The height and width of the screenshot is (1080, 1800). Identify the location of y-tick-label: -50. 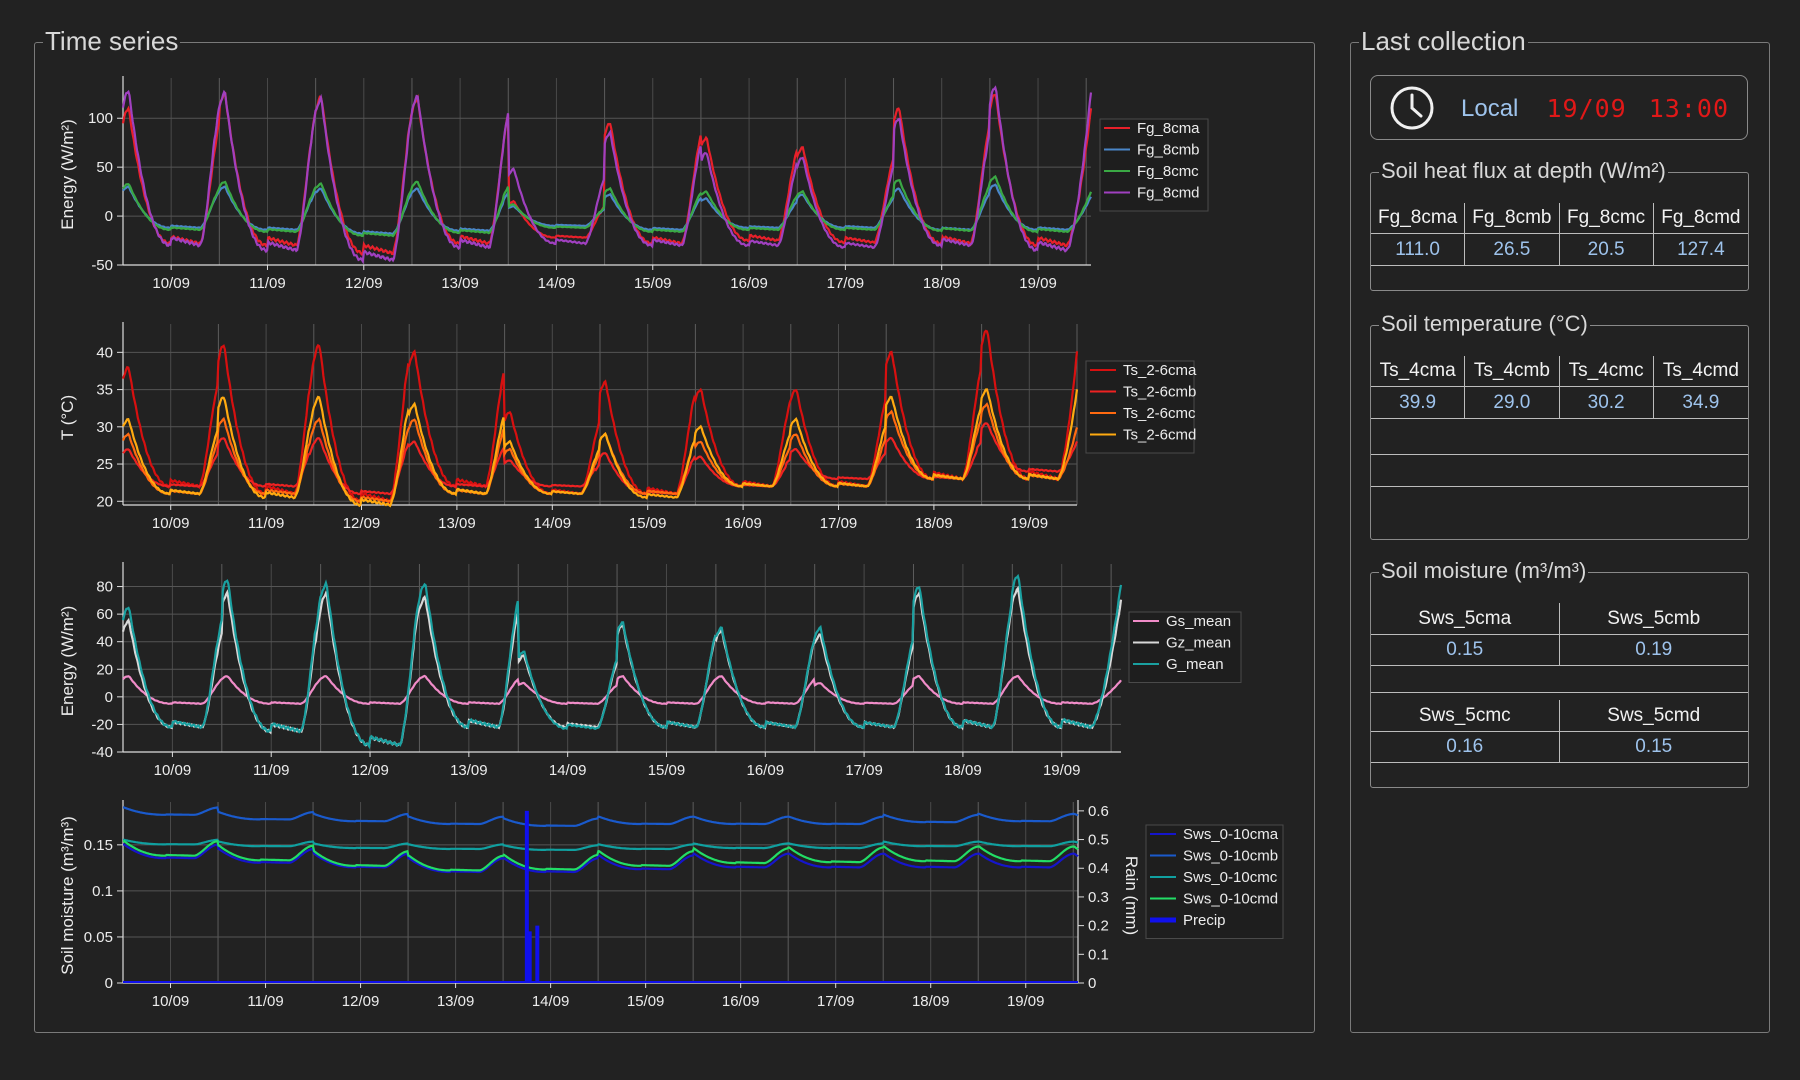
(102, 265).